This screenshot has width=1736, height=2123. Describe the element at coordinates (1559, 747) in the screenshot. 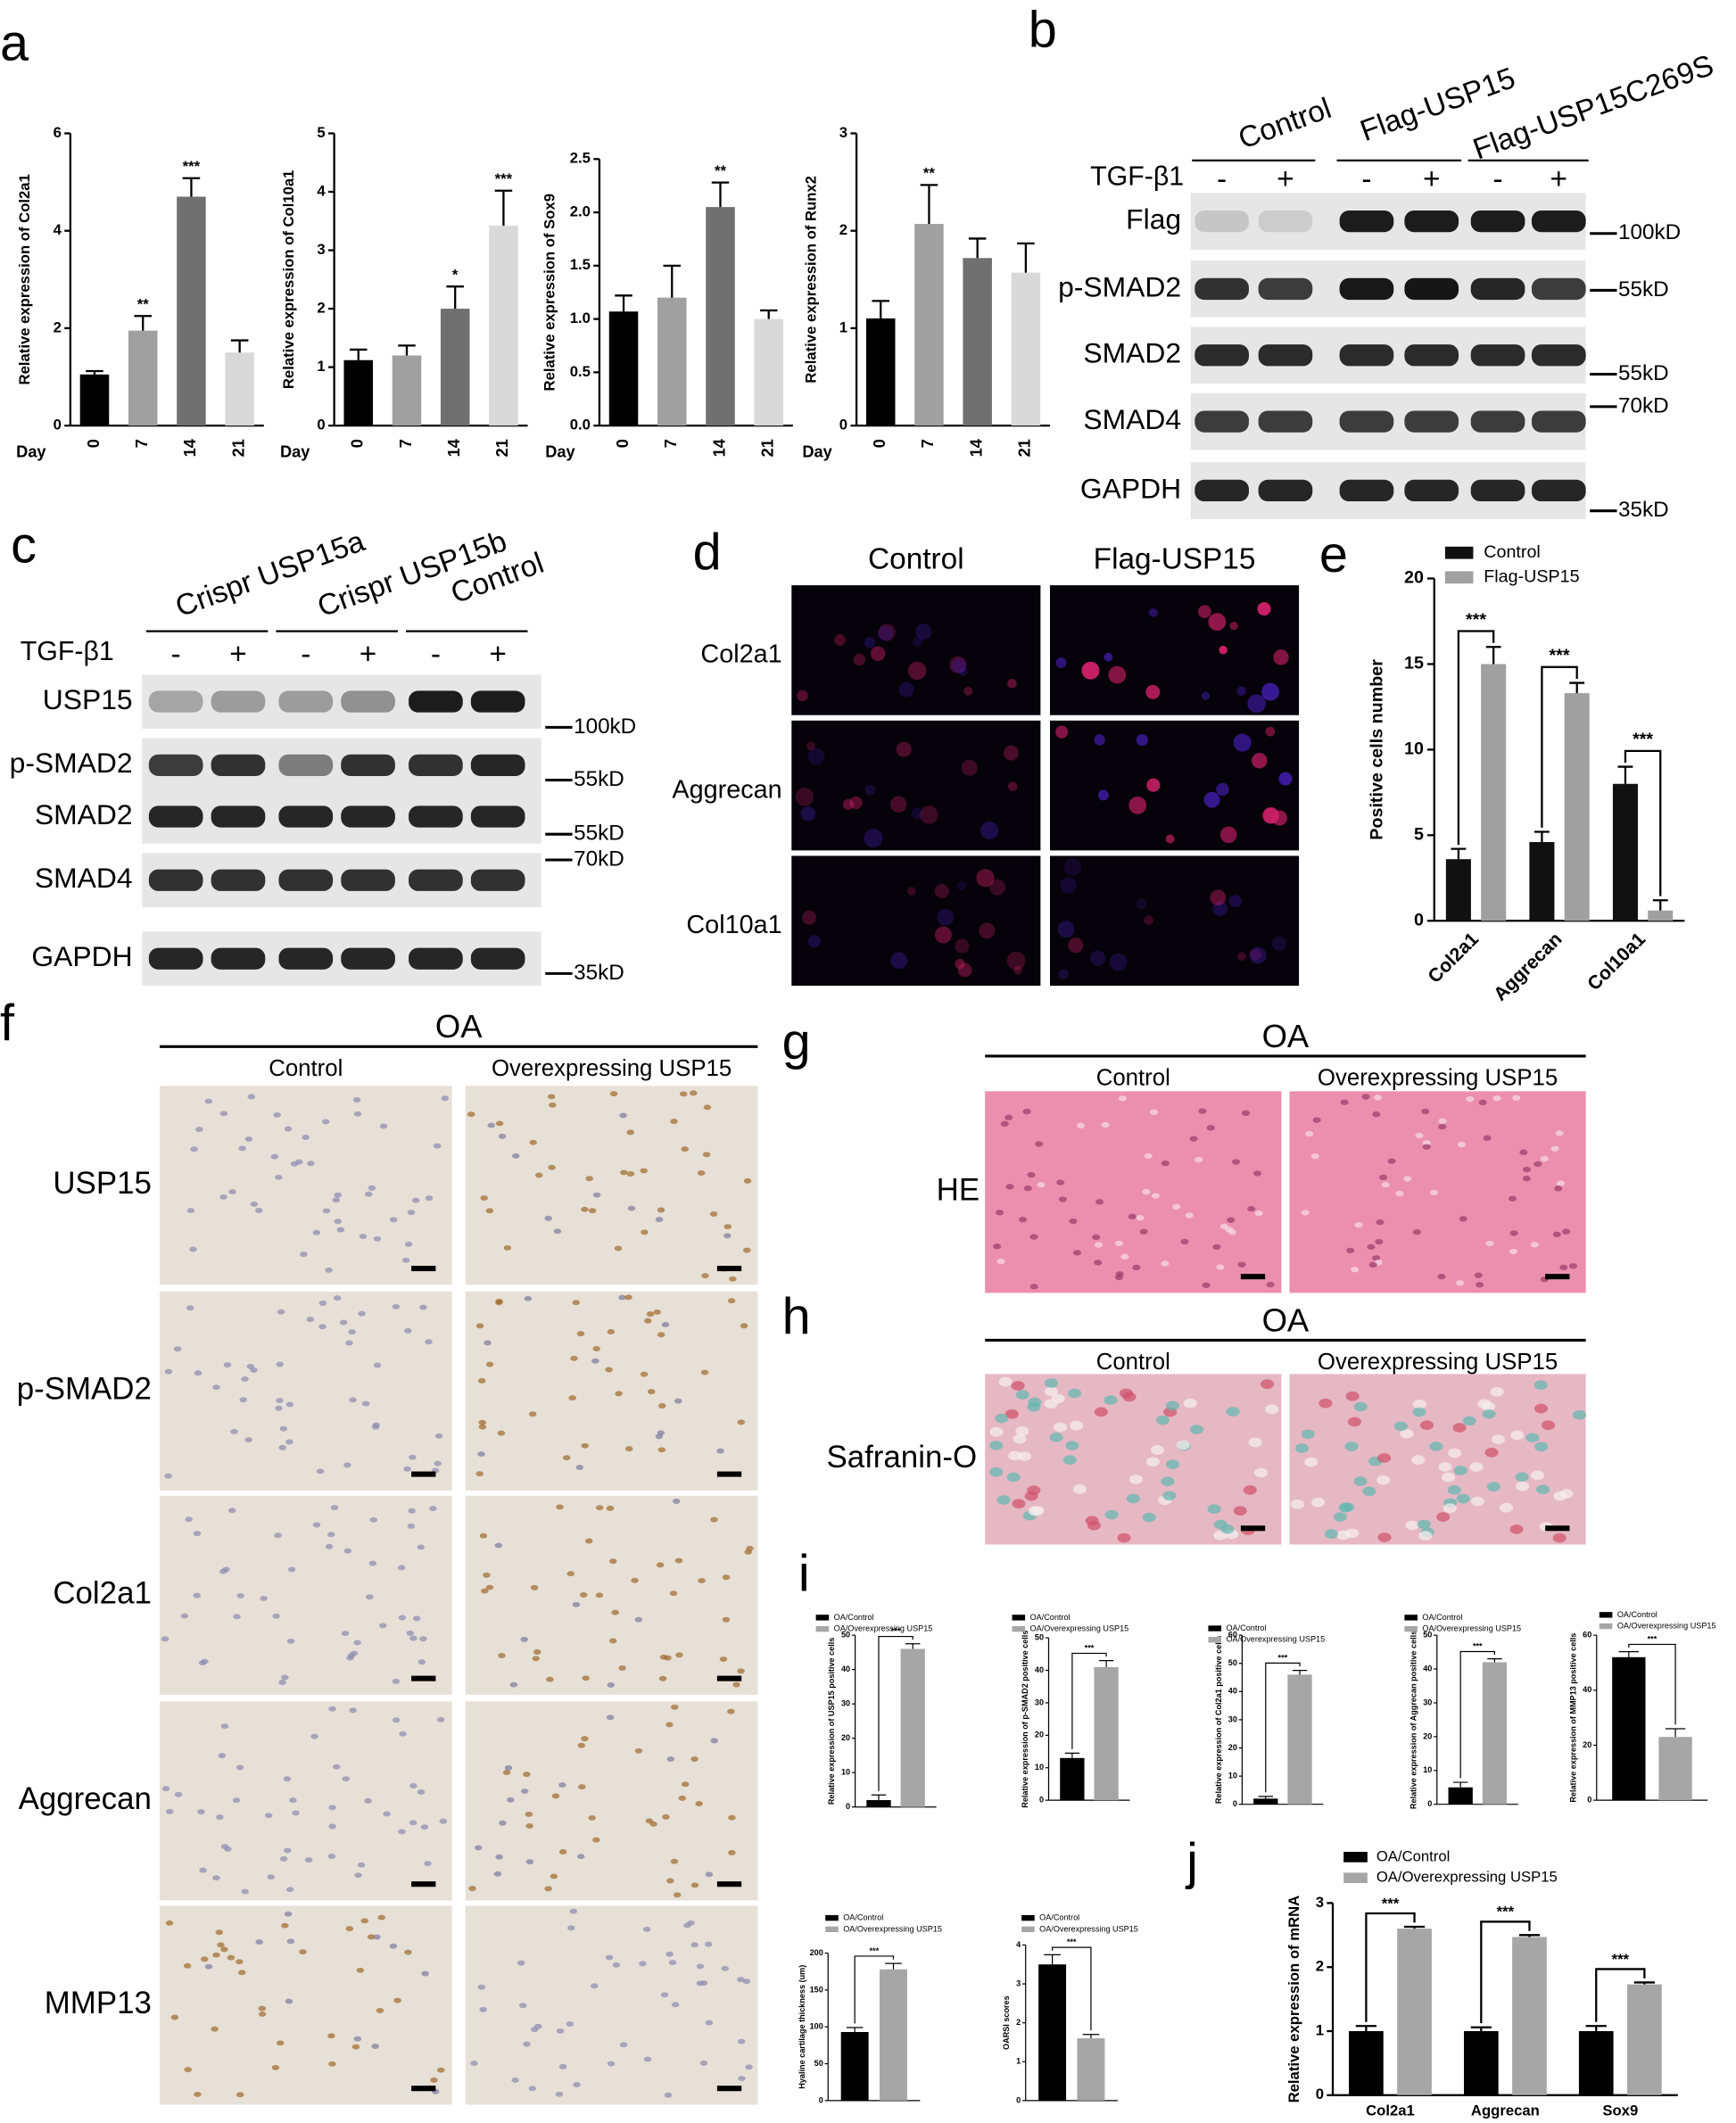

I see `significance-bracket` at that location.